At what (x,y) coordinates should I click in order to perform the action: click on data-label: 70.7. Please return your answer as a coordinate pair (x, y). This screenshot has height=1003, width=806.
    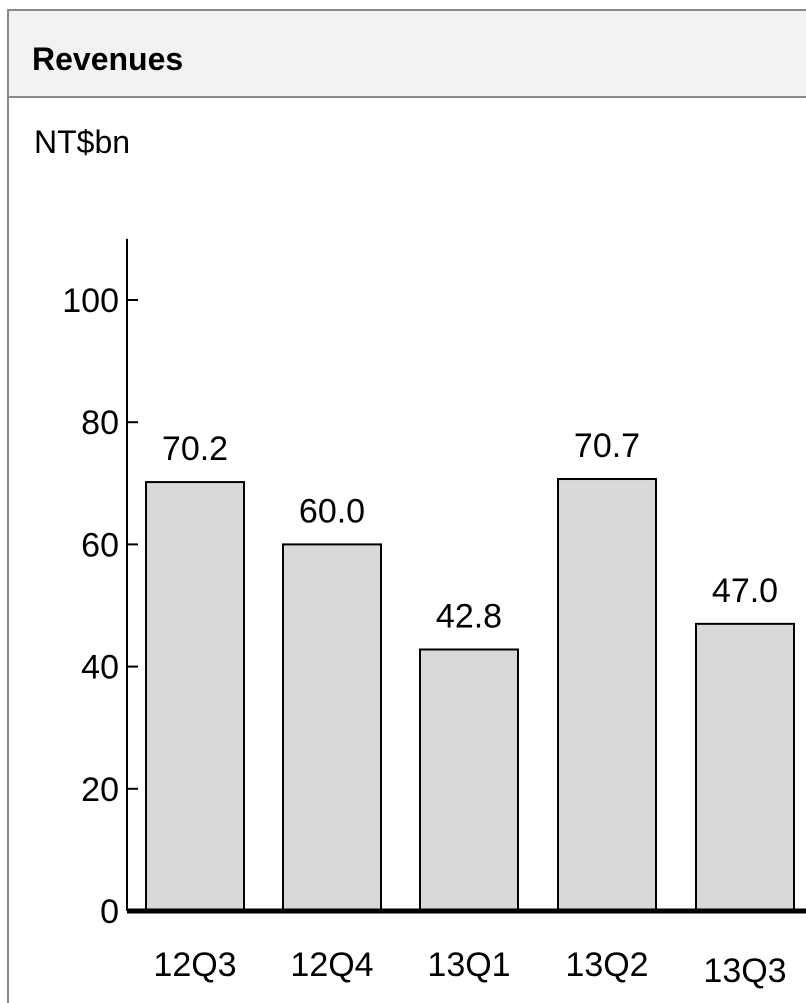
    Looking at the image, I should click on (607, 446).